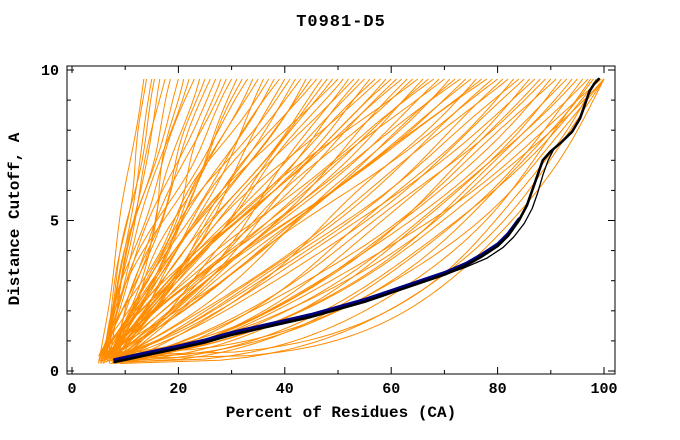 The height and width of the screenshot is (440, 680). What do you see at coordinates (54, 222) in the screenshot?
I see `svg-text: 5` at bounding box center [54, 222].